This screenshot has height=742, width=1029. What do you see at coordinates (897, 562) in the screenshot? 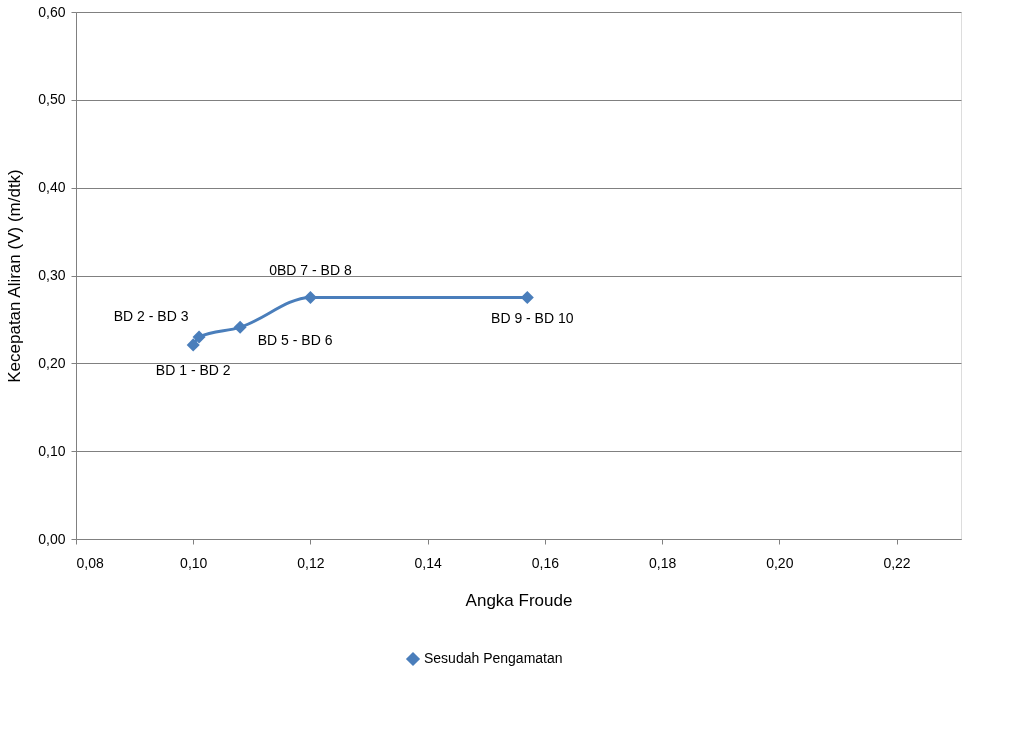
I see `x-tick-label: 0,22` at bounding box center [897, 562].